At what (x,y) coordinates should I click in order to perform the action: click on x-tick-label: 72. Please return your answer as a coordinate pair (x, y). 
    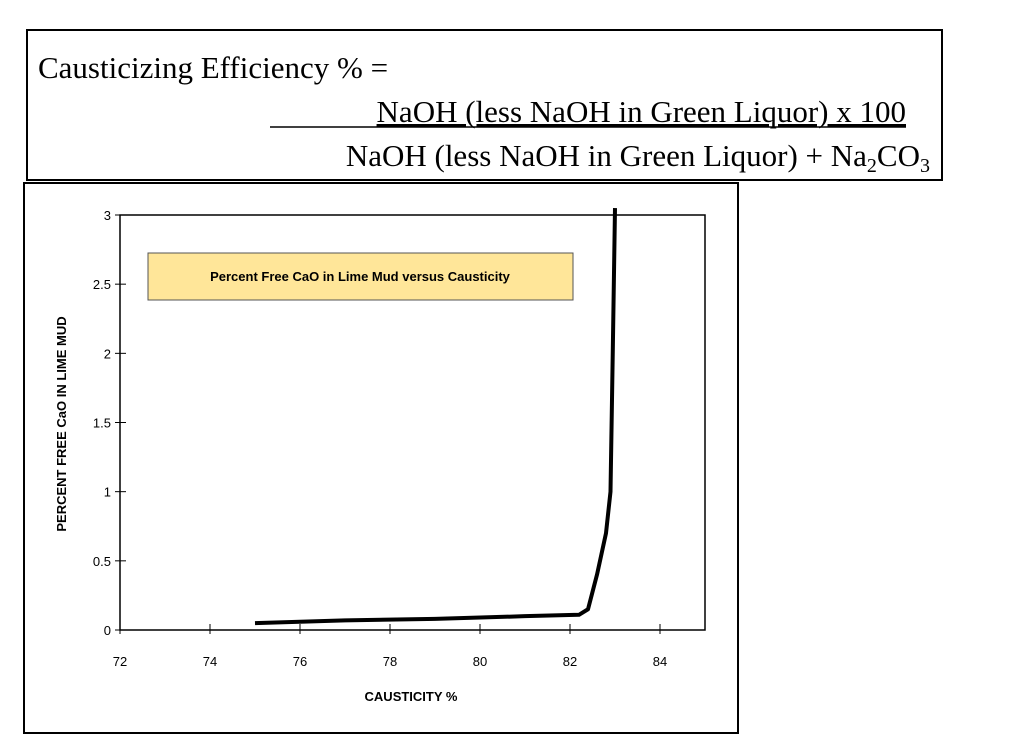
    Looking at the image, I should click on (120, 661).